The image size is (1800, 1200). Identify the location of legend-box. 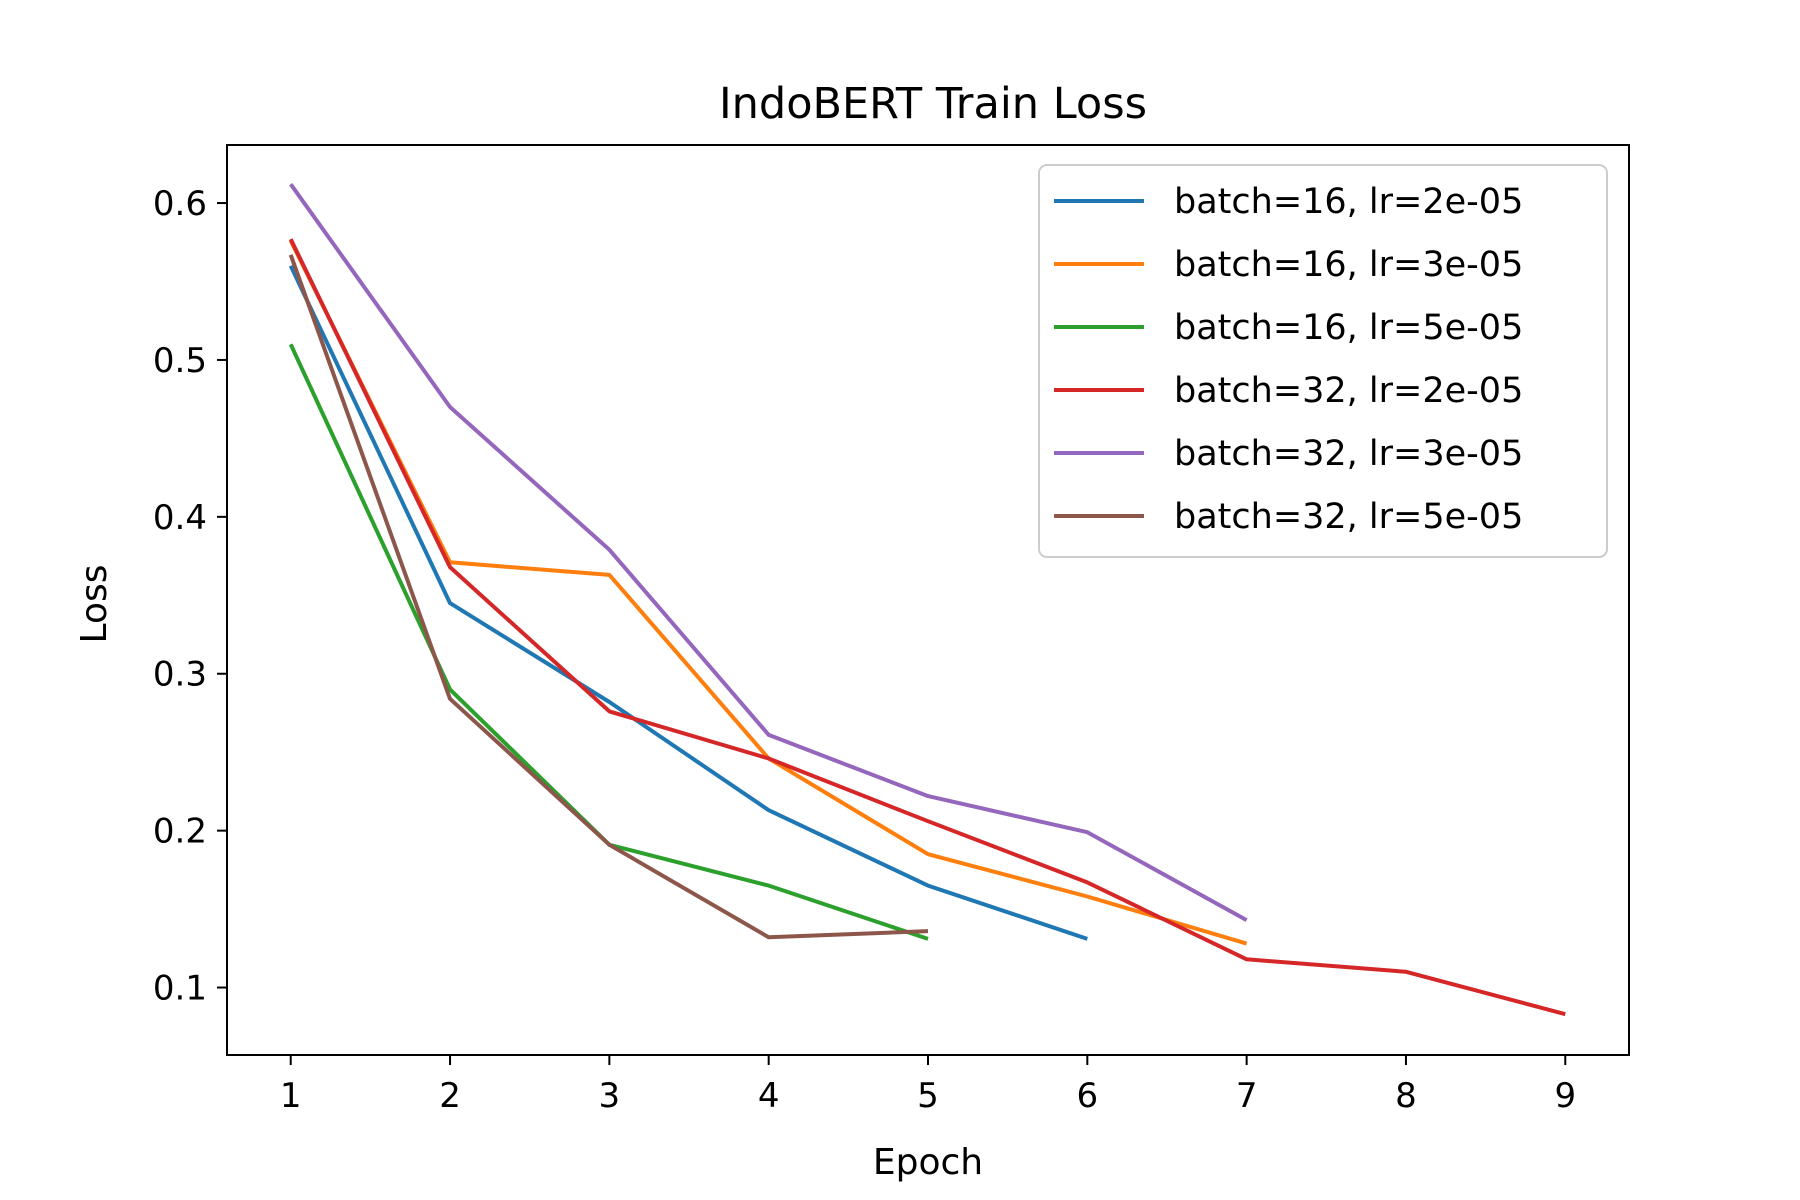
(1323, 361).